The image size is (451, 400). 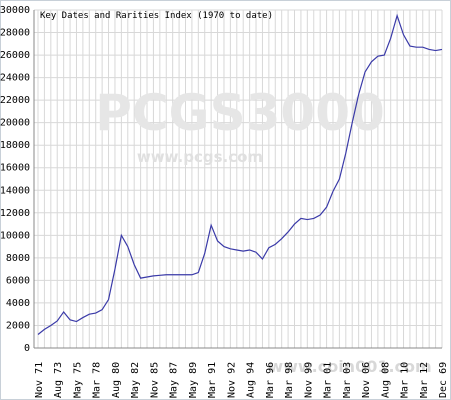 I want to click on y-tick-label: 28000, so click(x=15, y=33).